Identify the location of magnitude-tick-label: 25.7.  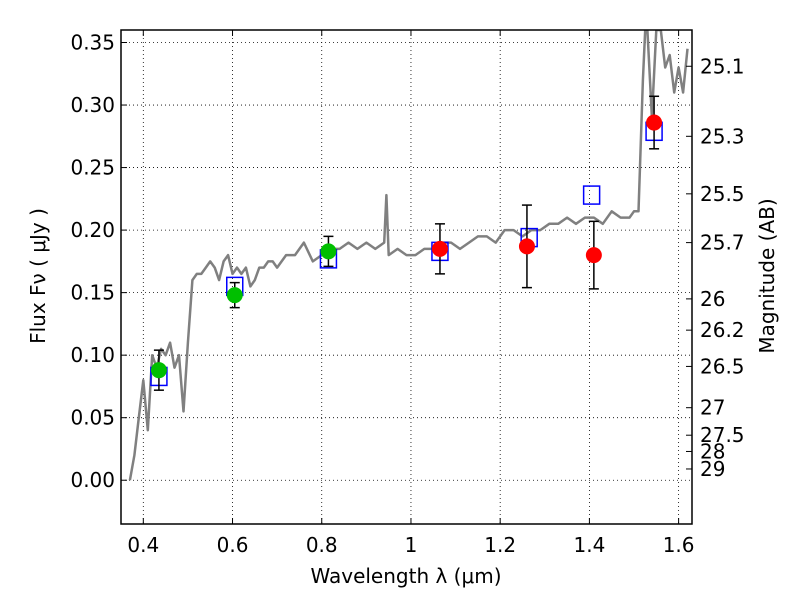
(722, 243).